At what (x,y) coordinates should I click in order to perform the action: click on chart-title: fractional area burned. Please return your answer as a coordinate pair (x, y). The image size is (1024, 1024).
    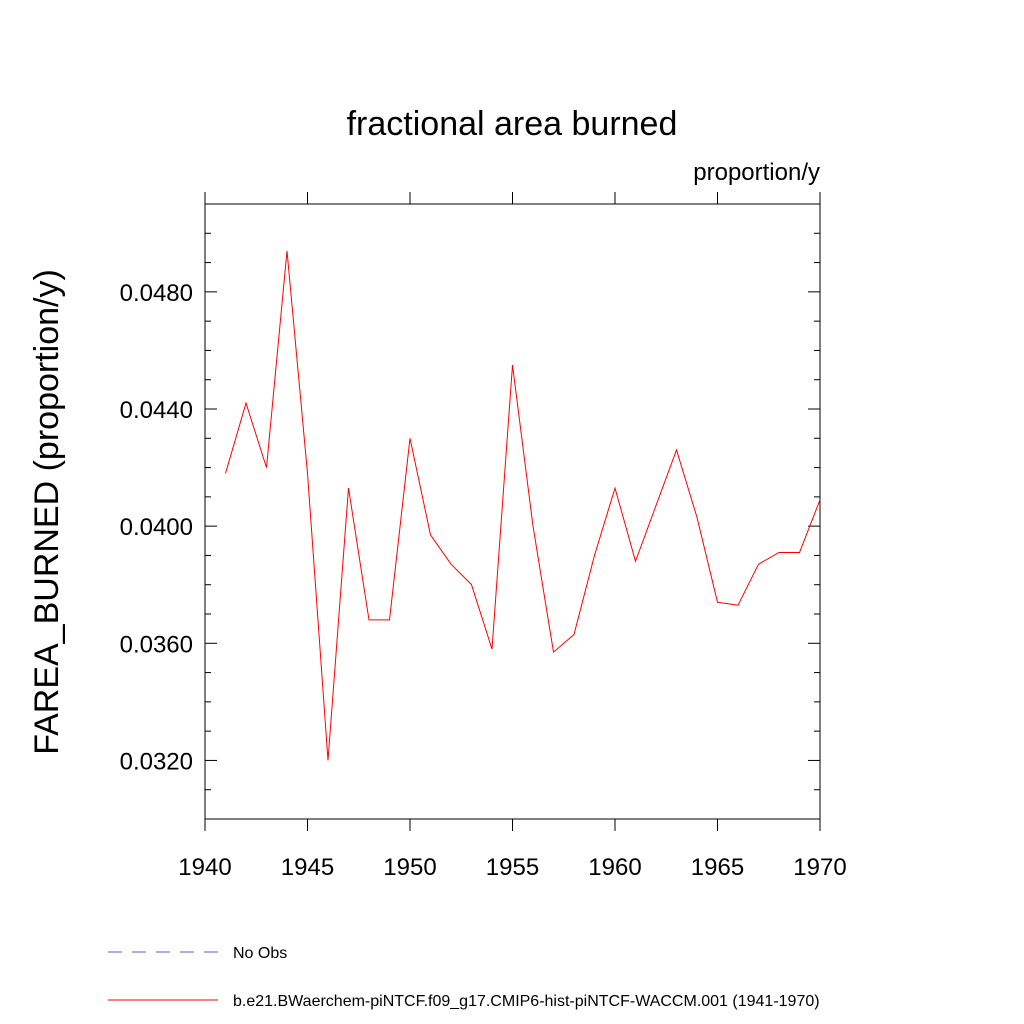
    Looking at the image, I should click on (512, 124).